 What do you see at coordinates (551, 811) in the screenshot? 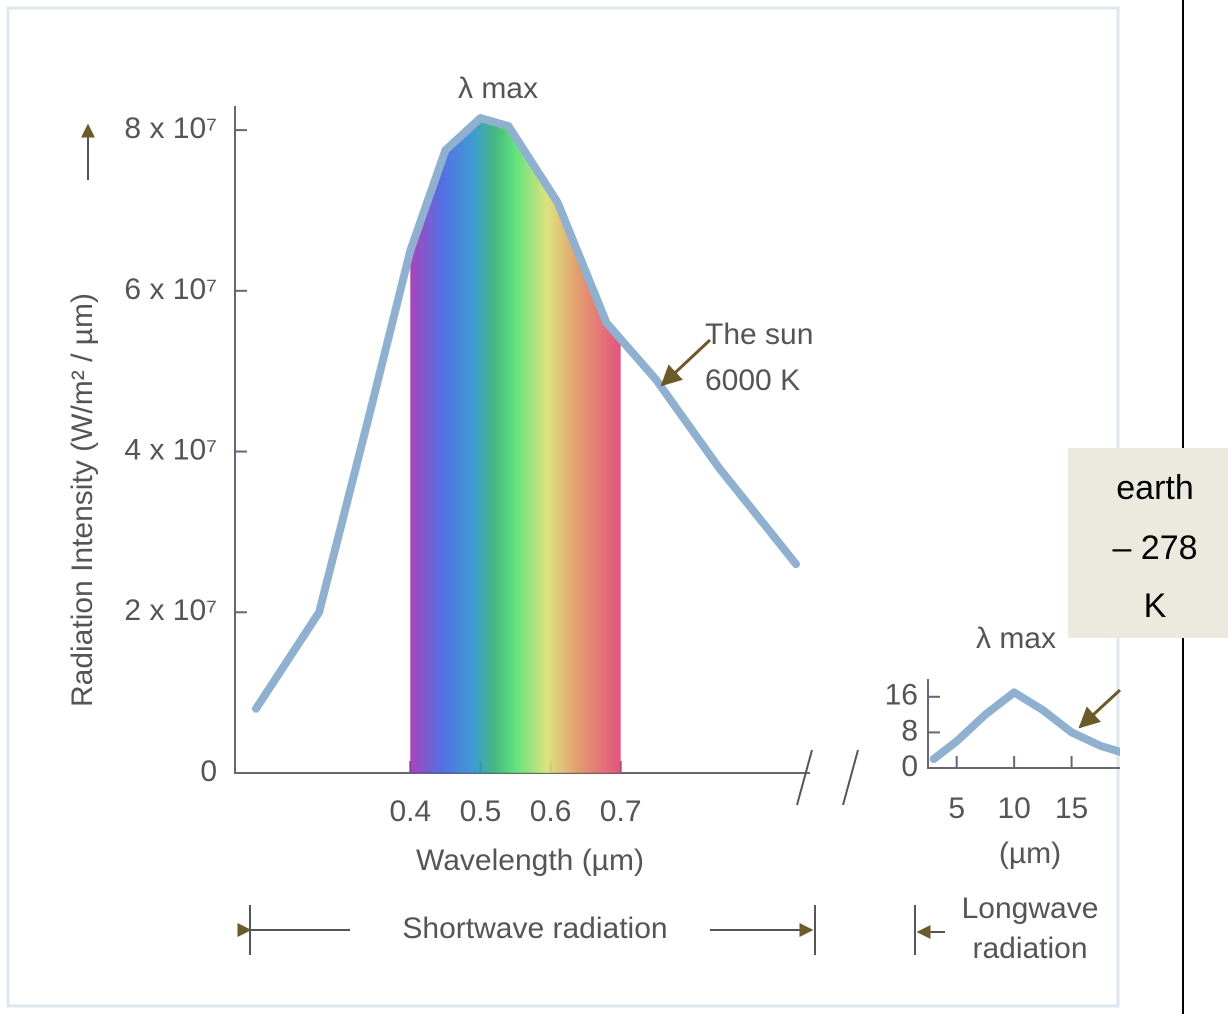
I see `x-tick-label: 0.6` at bounding box center [551, 811].